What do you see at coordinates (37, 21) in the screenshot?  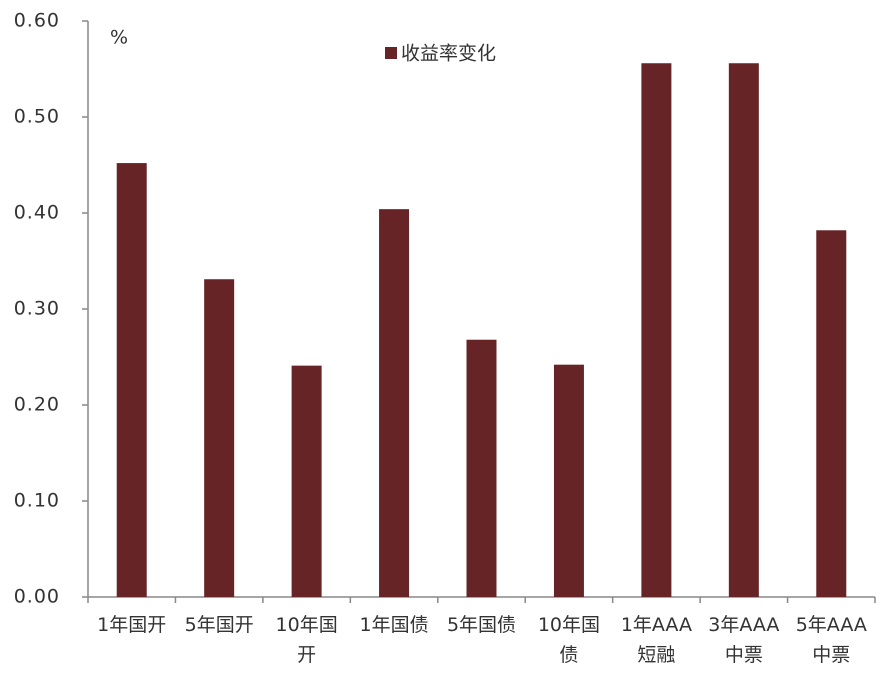 I see `y-tick-label: 0.60` at bounding box center [37, 21].